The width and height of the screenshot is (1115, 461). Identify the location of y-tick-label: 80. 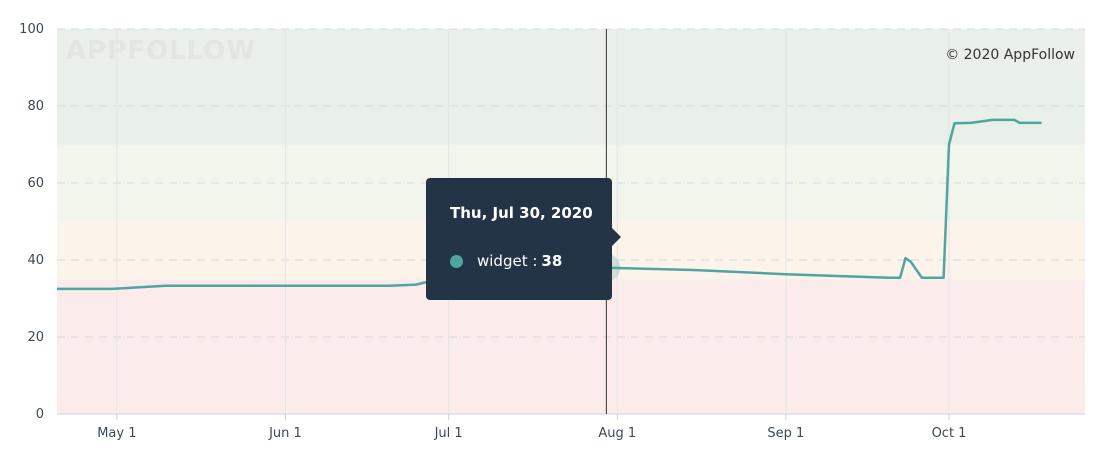
(35, 106).